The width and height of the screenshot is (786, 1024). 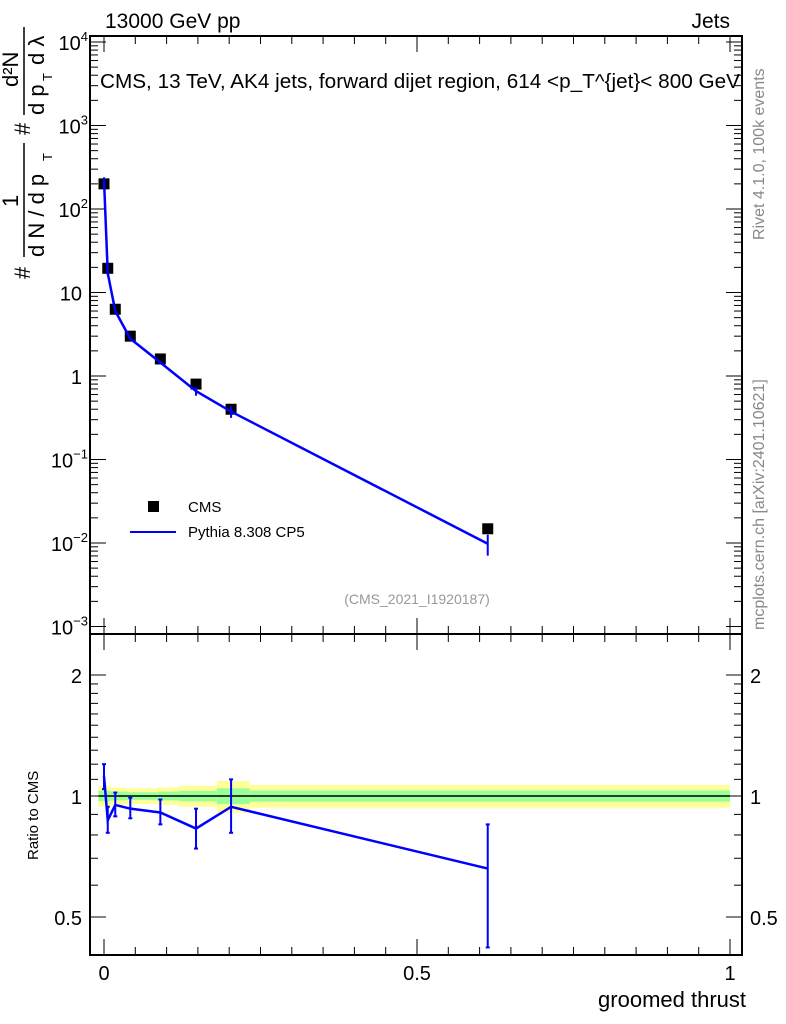 What do you see at coordinates (69, 627) in the screenshot?
I see `y-tick-label: 10⁻³` at bounding box center [69, 627].